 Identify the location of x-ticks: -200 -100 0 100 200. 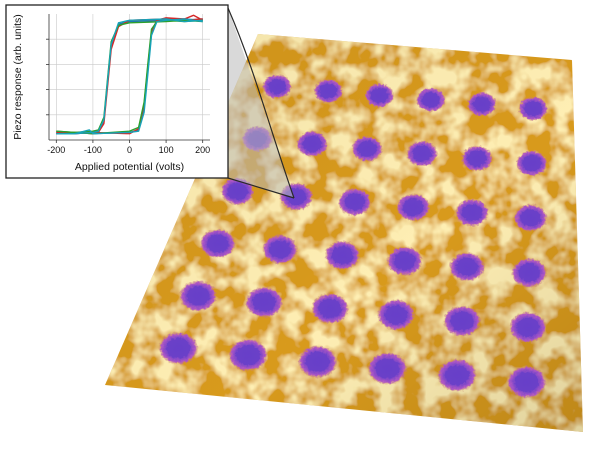
(128, 147).